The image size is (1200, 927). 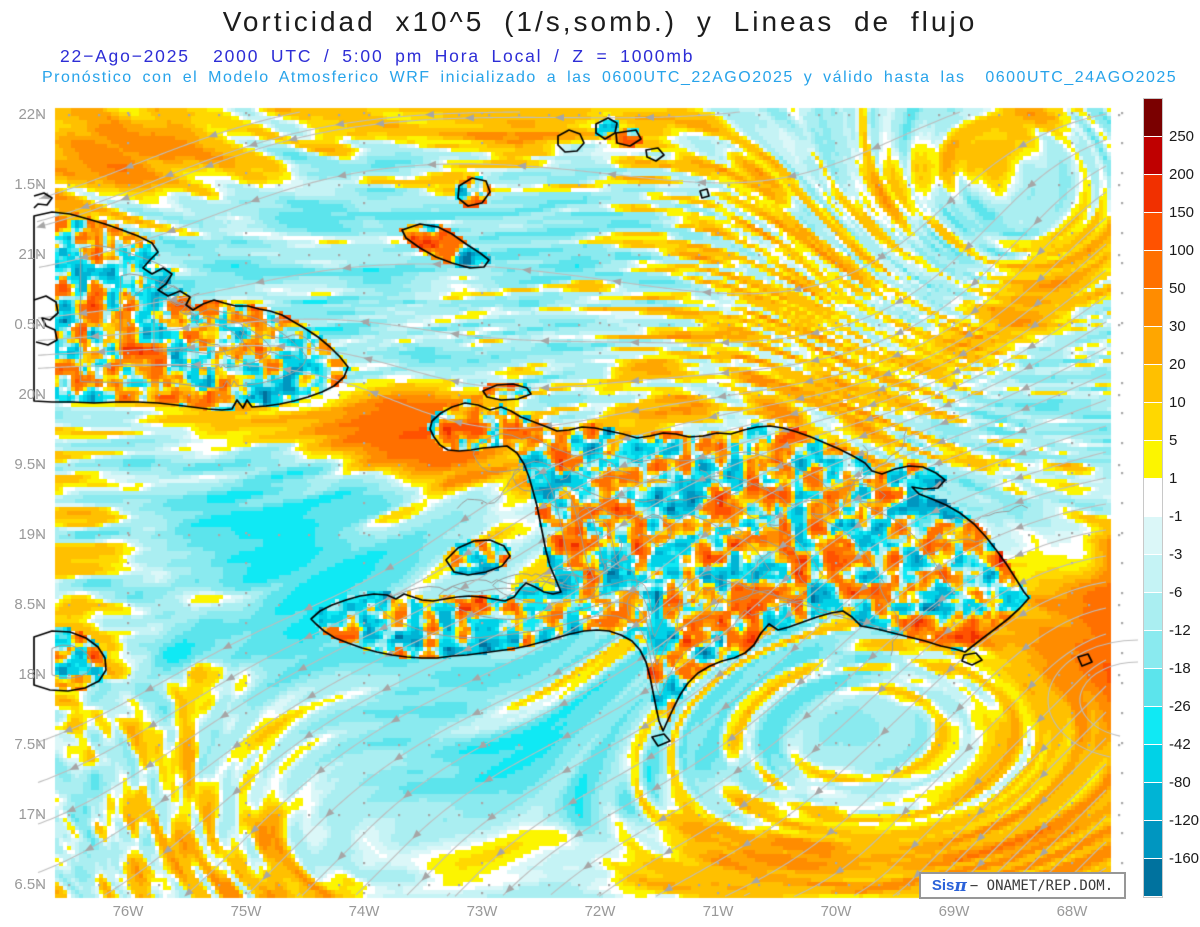 What do you see at coordinates (32, 674) in the screenshot?
I see `lat-tick-label: 18N` at bounding box center [32, 674].